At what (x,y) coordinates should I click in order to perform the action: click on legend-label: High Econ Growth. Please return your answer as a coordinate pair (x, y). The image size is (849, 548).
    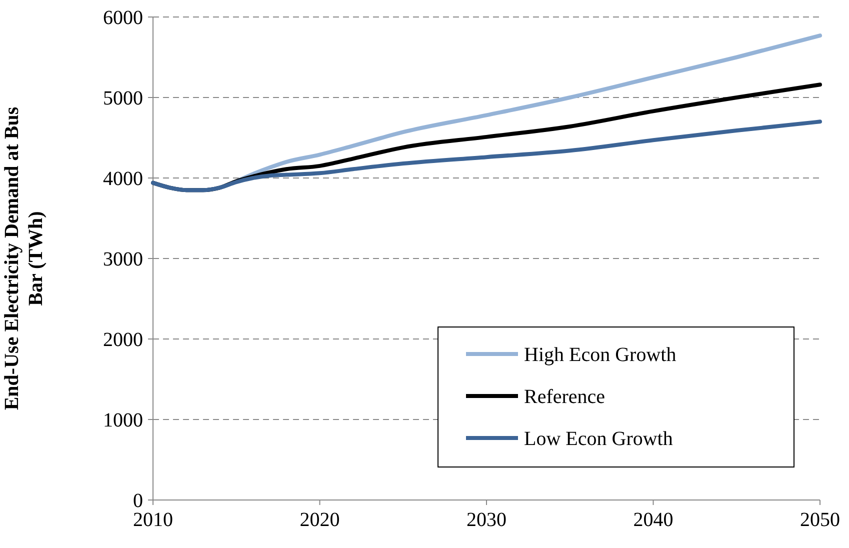
    Looking at the image, I should click on (600, 355).